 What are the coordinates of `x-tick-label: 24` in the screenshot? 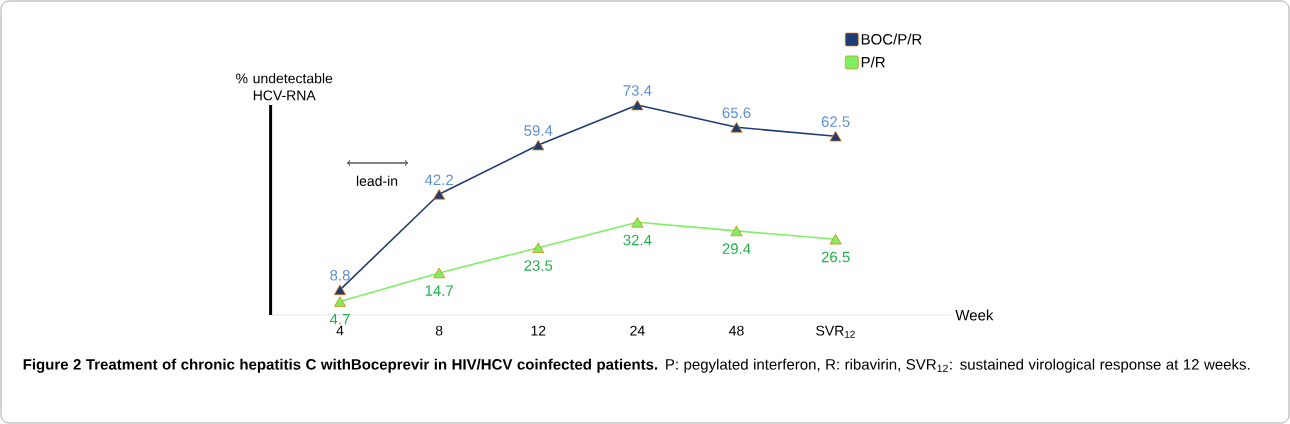 It's located at (637, 330).